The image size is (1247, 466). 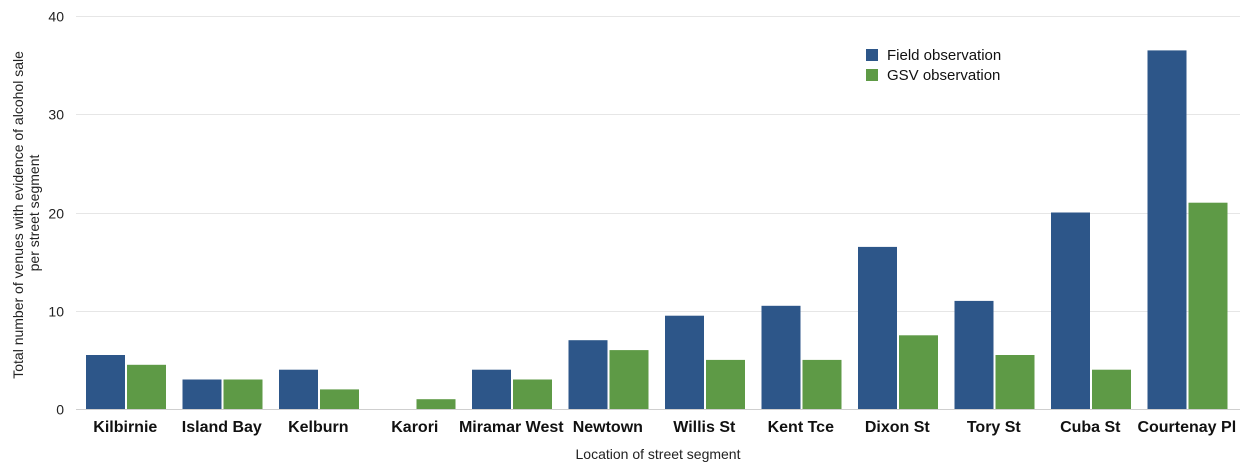 What do you see at coordinates (801, 427) in the screenshot?
I see `x-tick-label-kent-tce: Kent Tce` at bounding box center [801, 427].